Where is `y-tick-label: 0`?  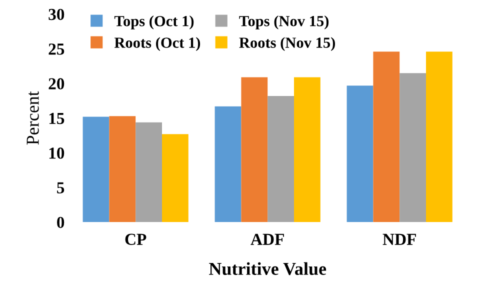 y-tick-label: 0 is located at coordinates (60, 222).